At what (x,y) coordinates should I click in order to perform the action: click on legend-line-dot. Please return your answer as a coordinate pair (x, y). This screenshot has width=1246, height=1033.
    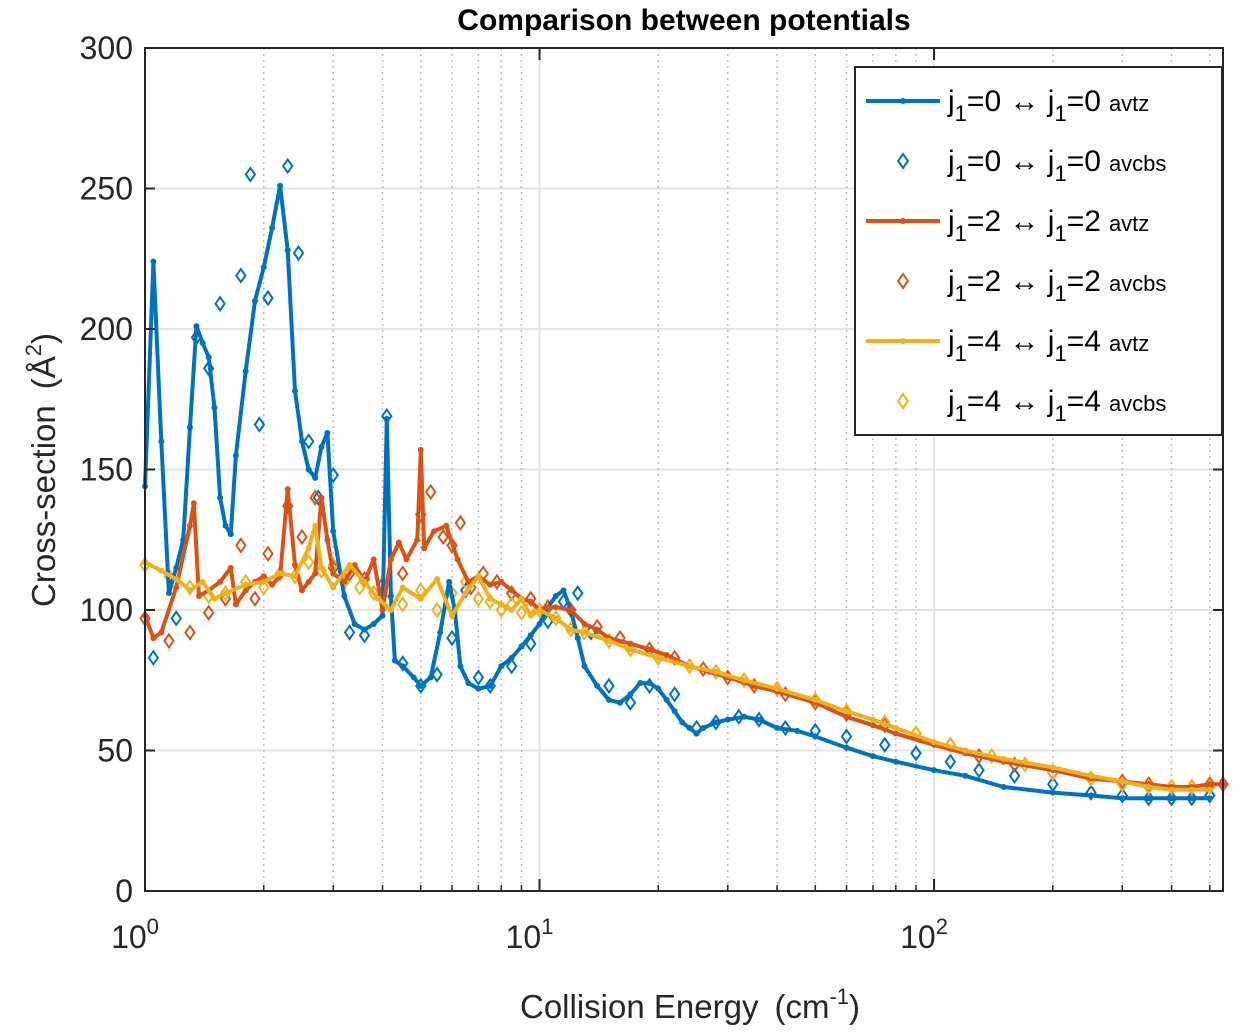
    Looking at the image, I should click on (903, 221).